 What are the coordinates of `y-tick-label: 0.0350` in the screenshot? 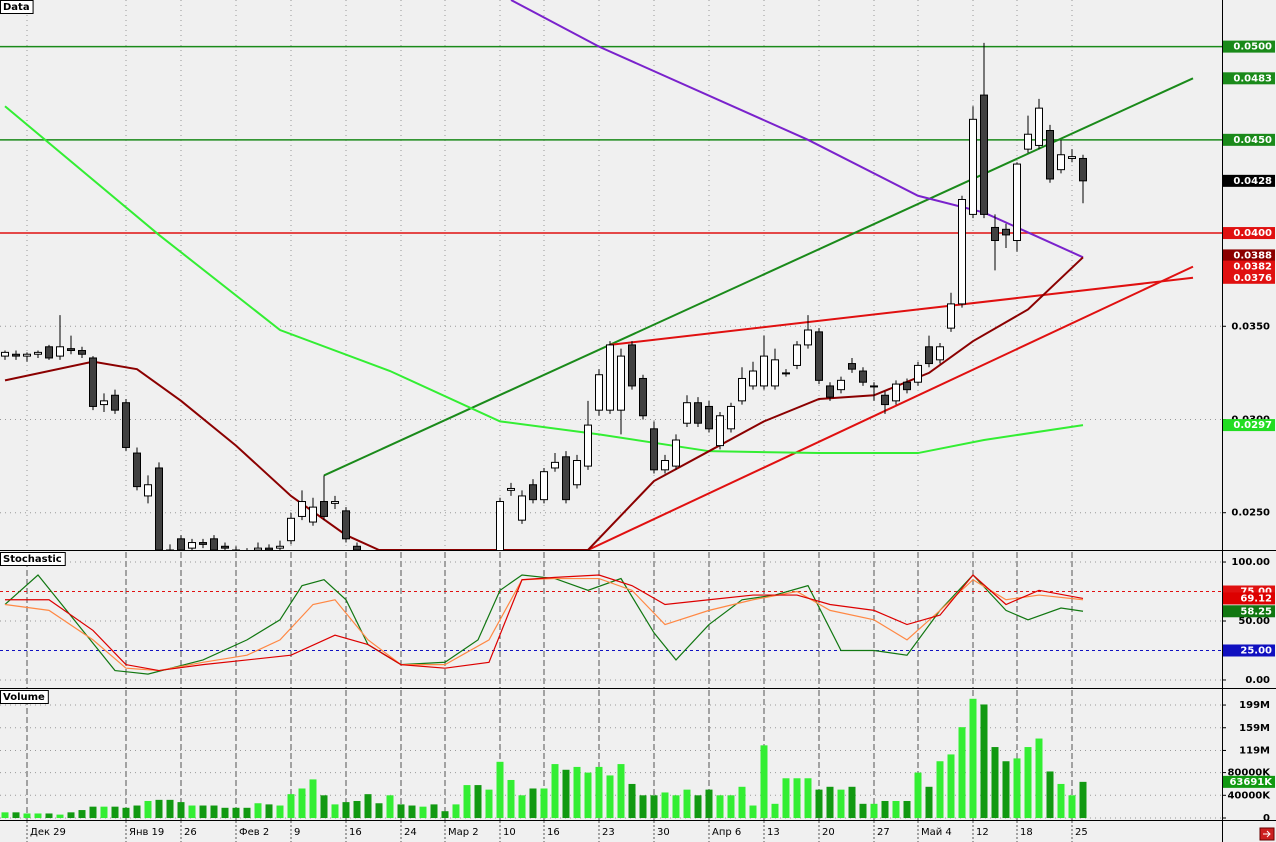 It's located at (1250, 326).